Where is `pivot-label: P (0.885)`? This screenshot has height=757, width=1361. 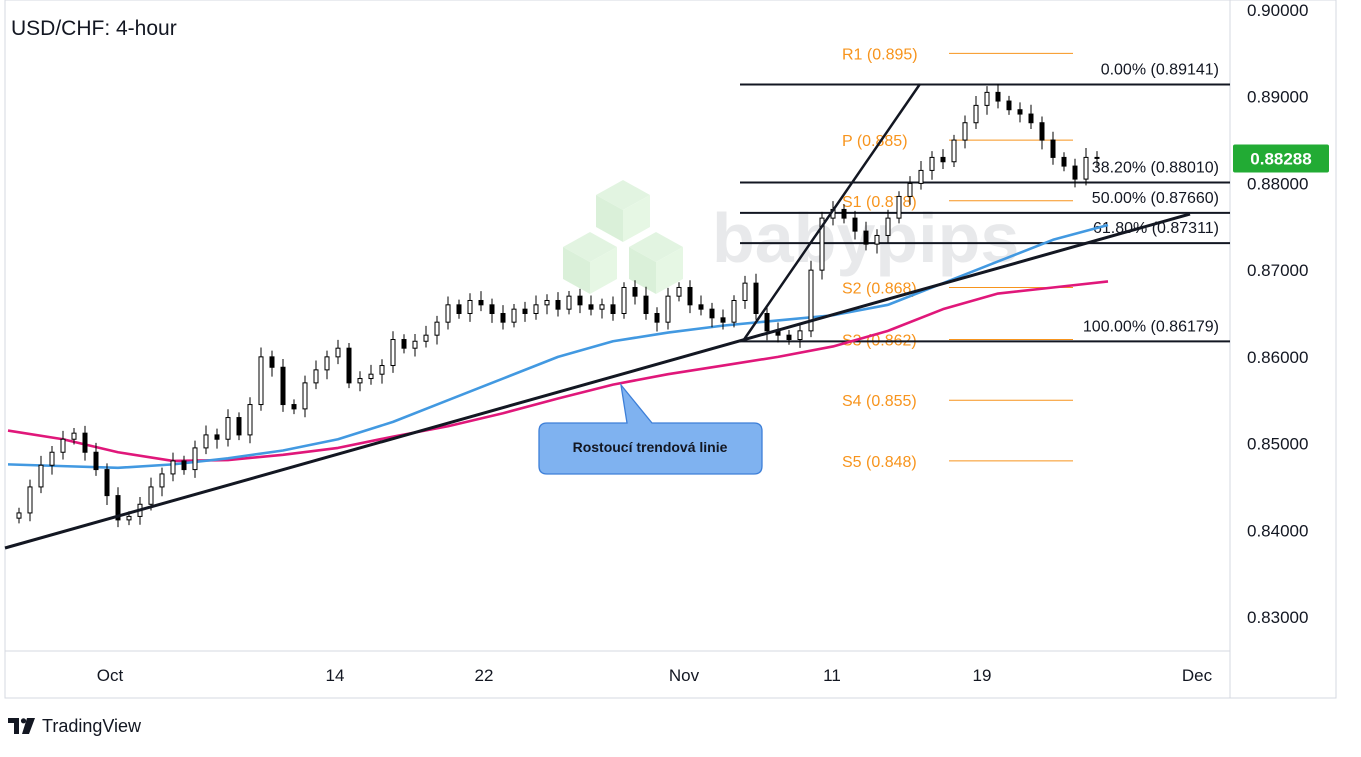
pivot-label: P (0.885) is located at coordinates (875, 141).